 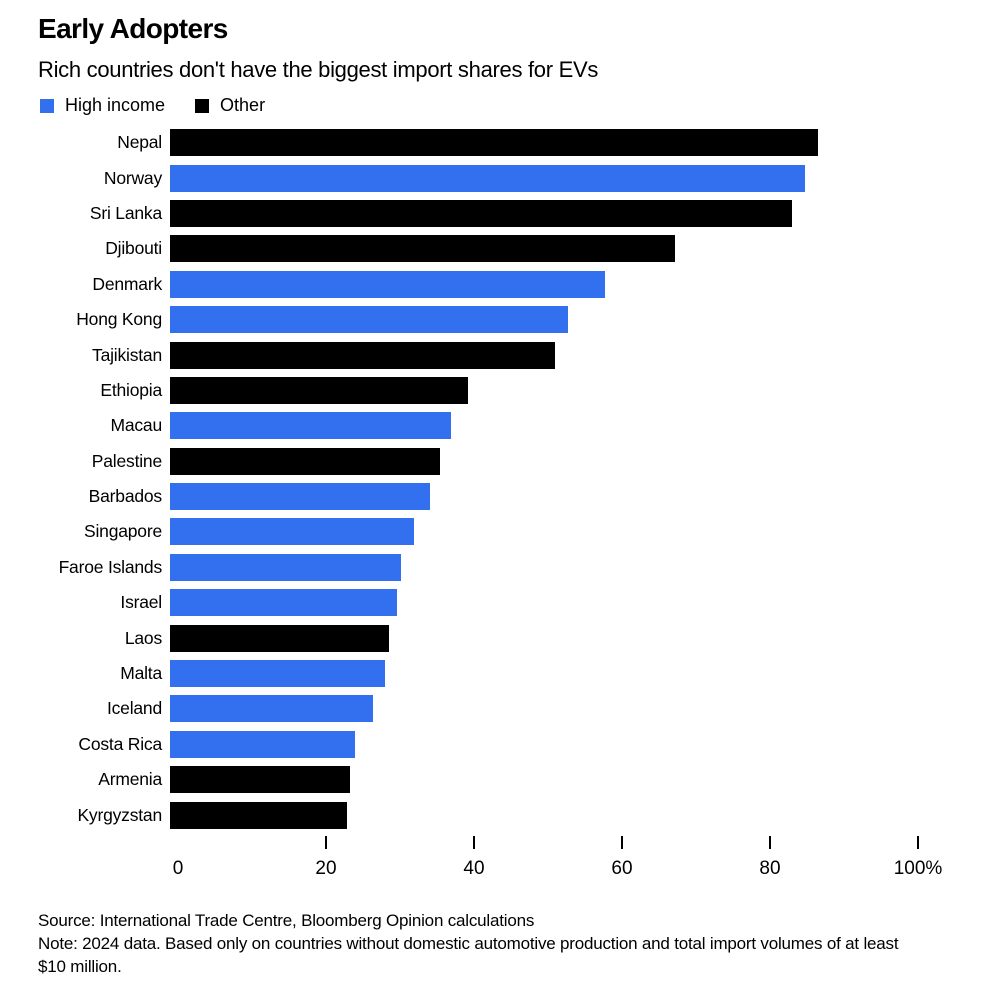 I want to click on bar-row: Israel, so click(x=502, y=602).